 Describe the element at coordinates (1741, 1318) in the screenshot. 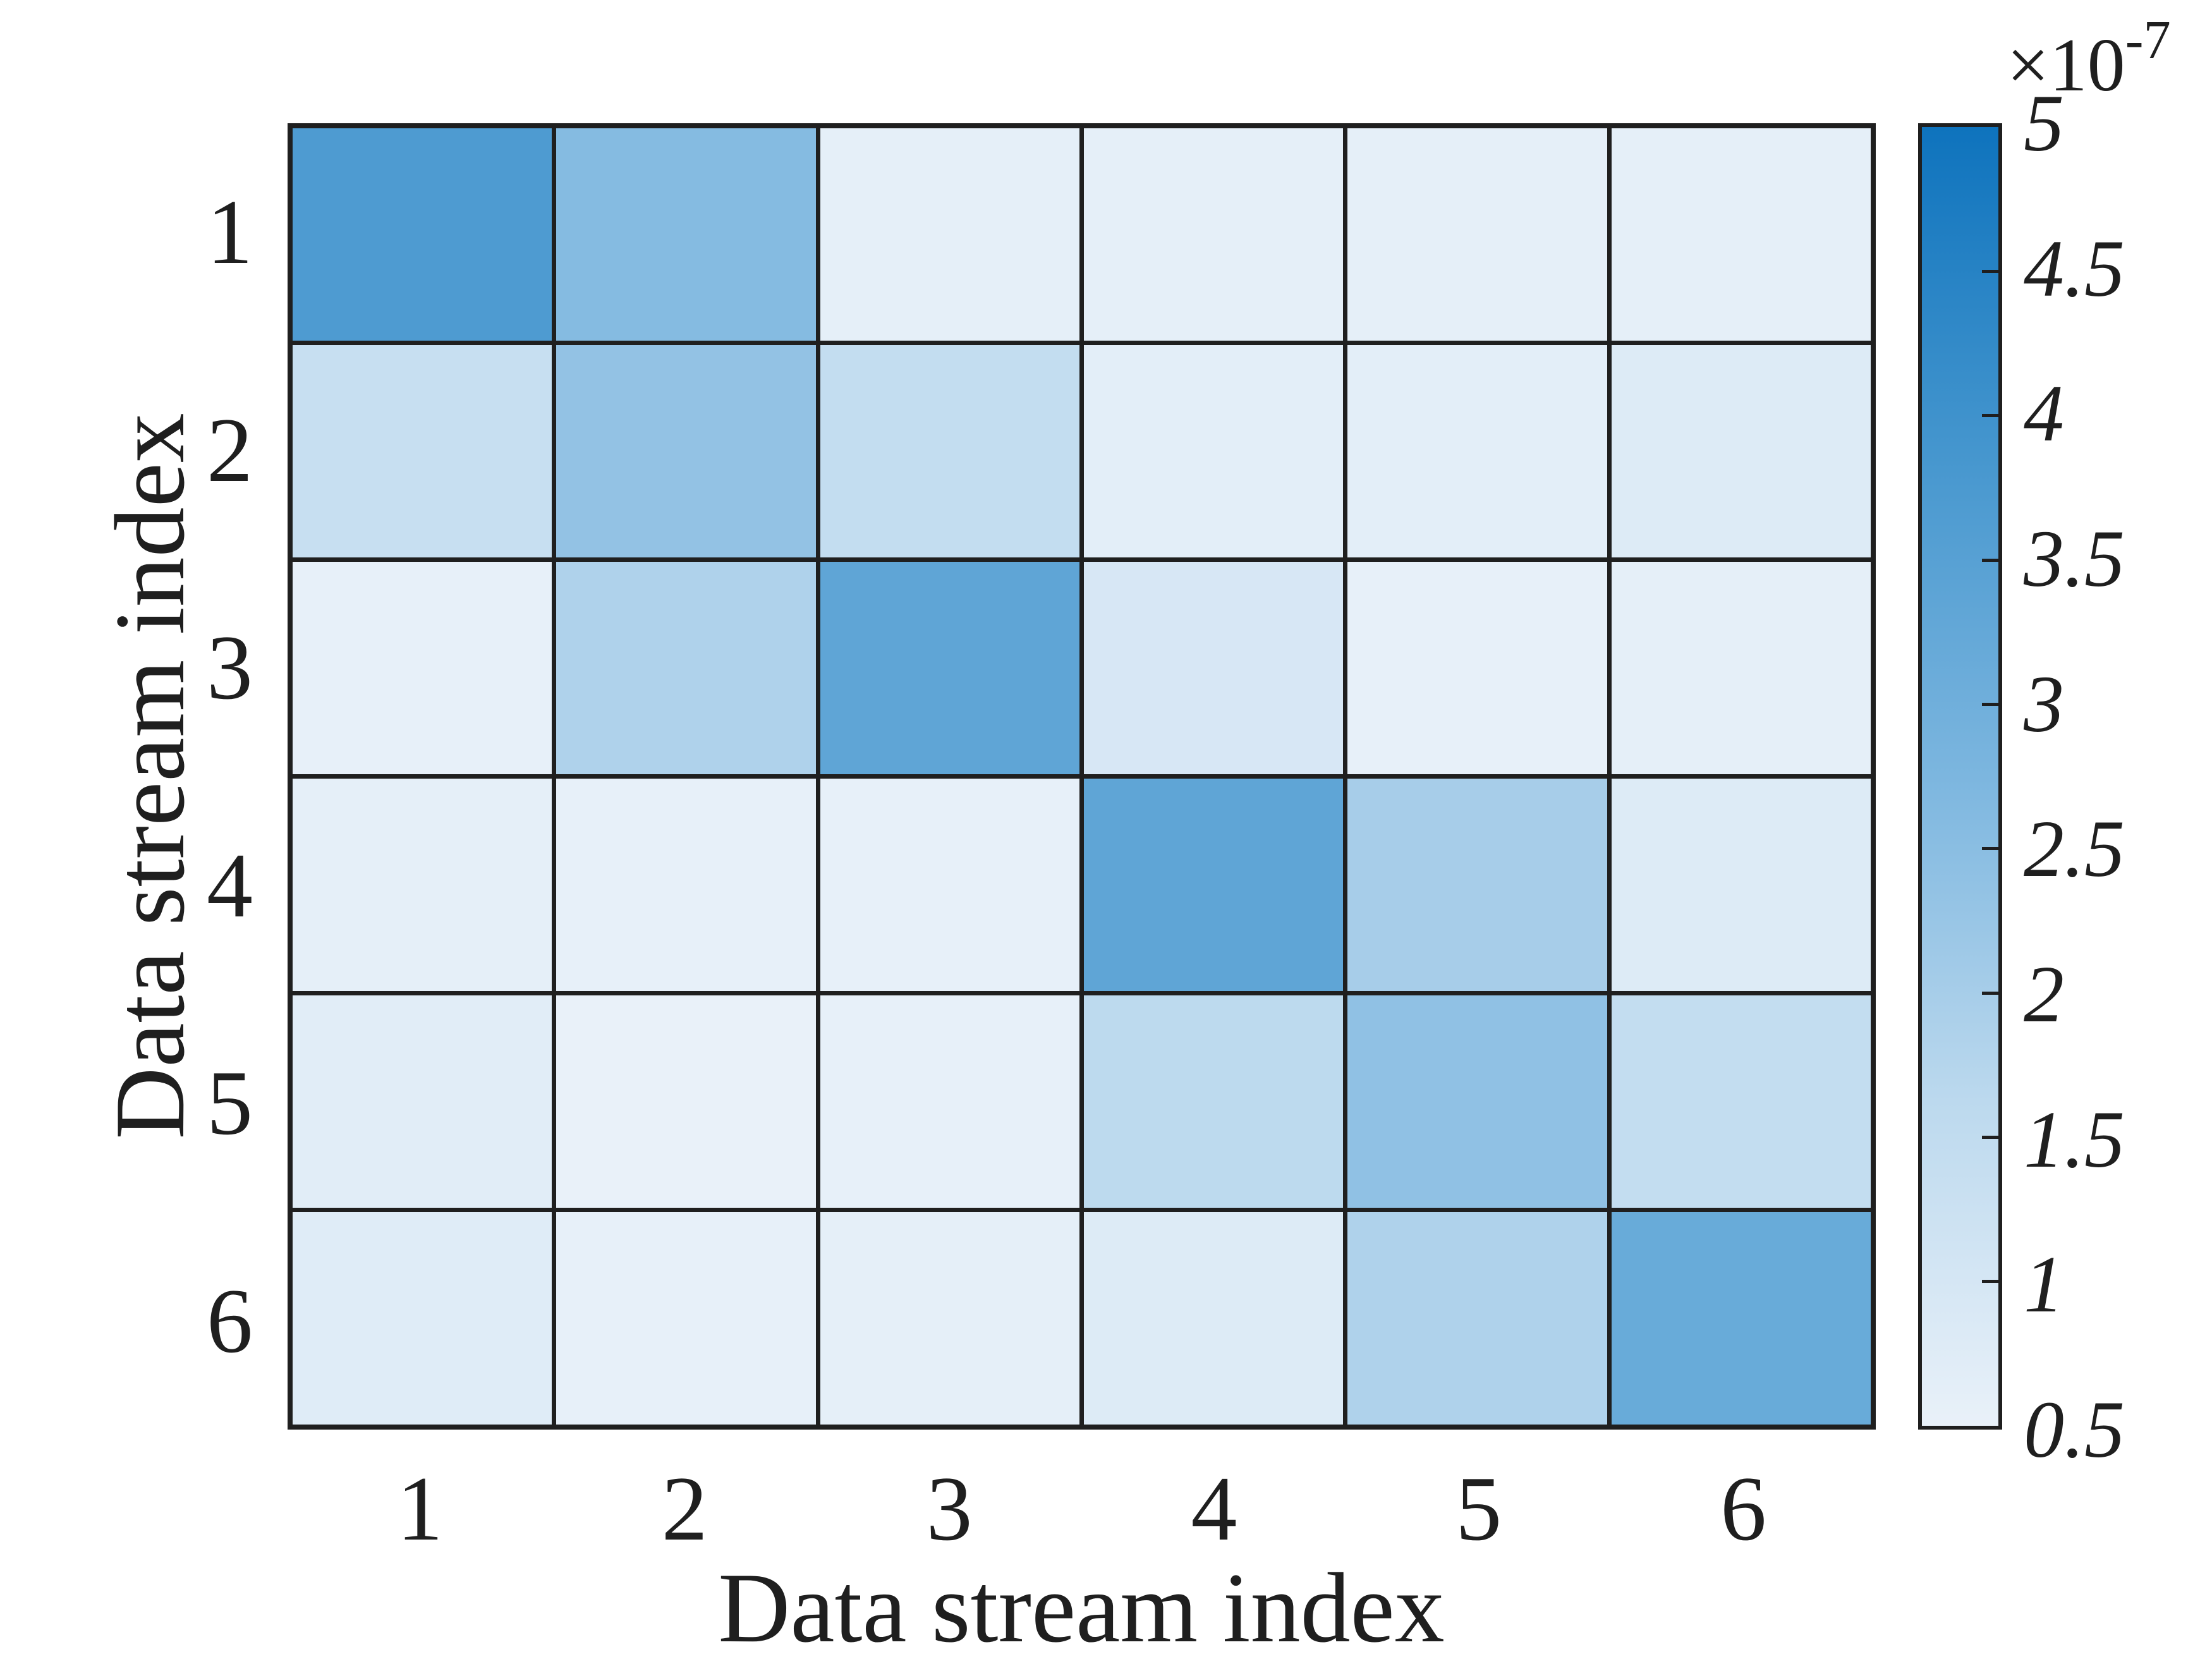

I see `heatmap-cell-r6-c6` at that location.